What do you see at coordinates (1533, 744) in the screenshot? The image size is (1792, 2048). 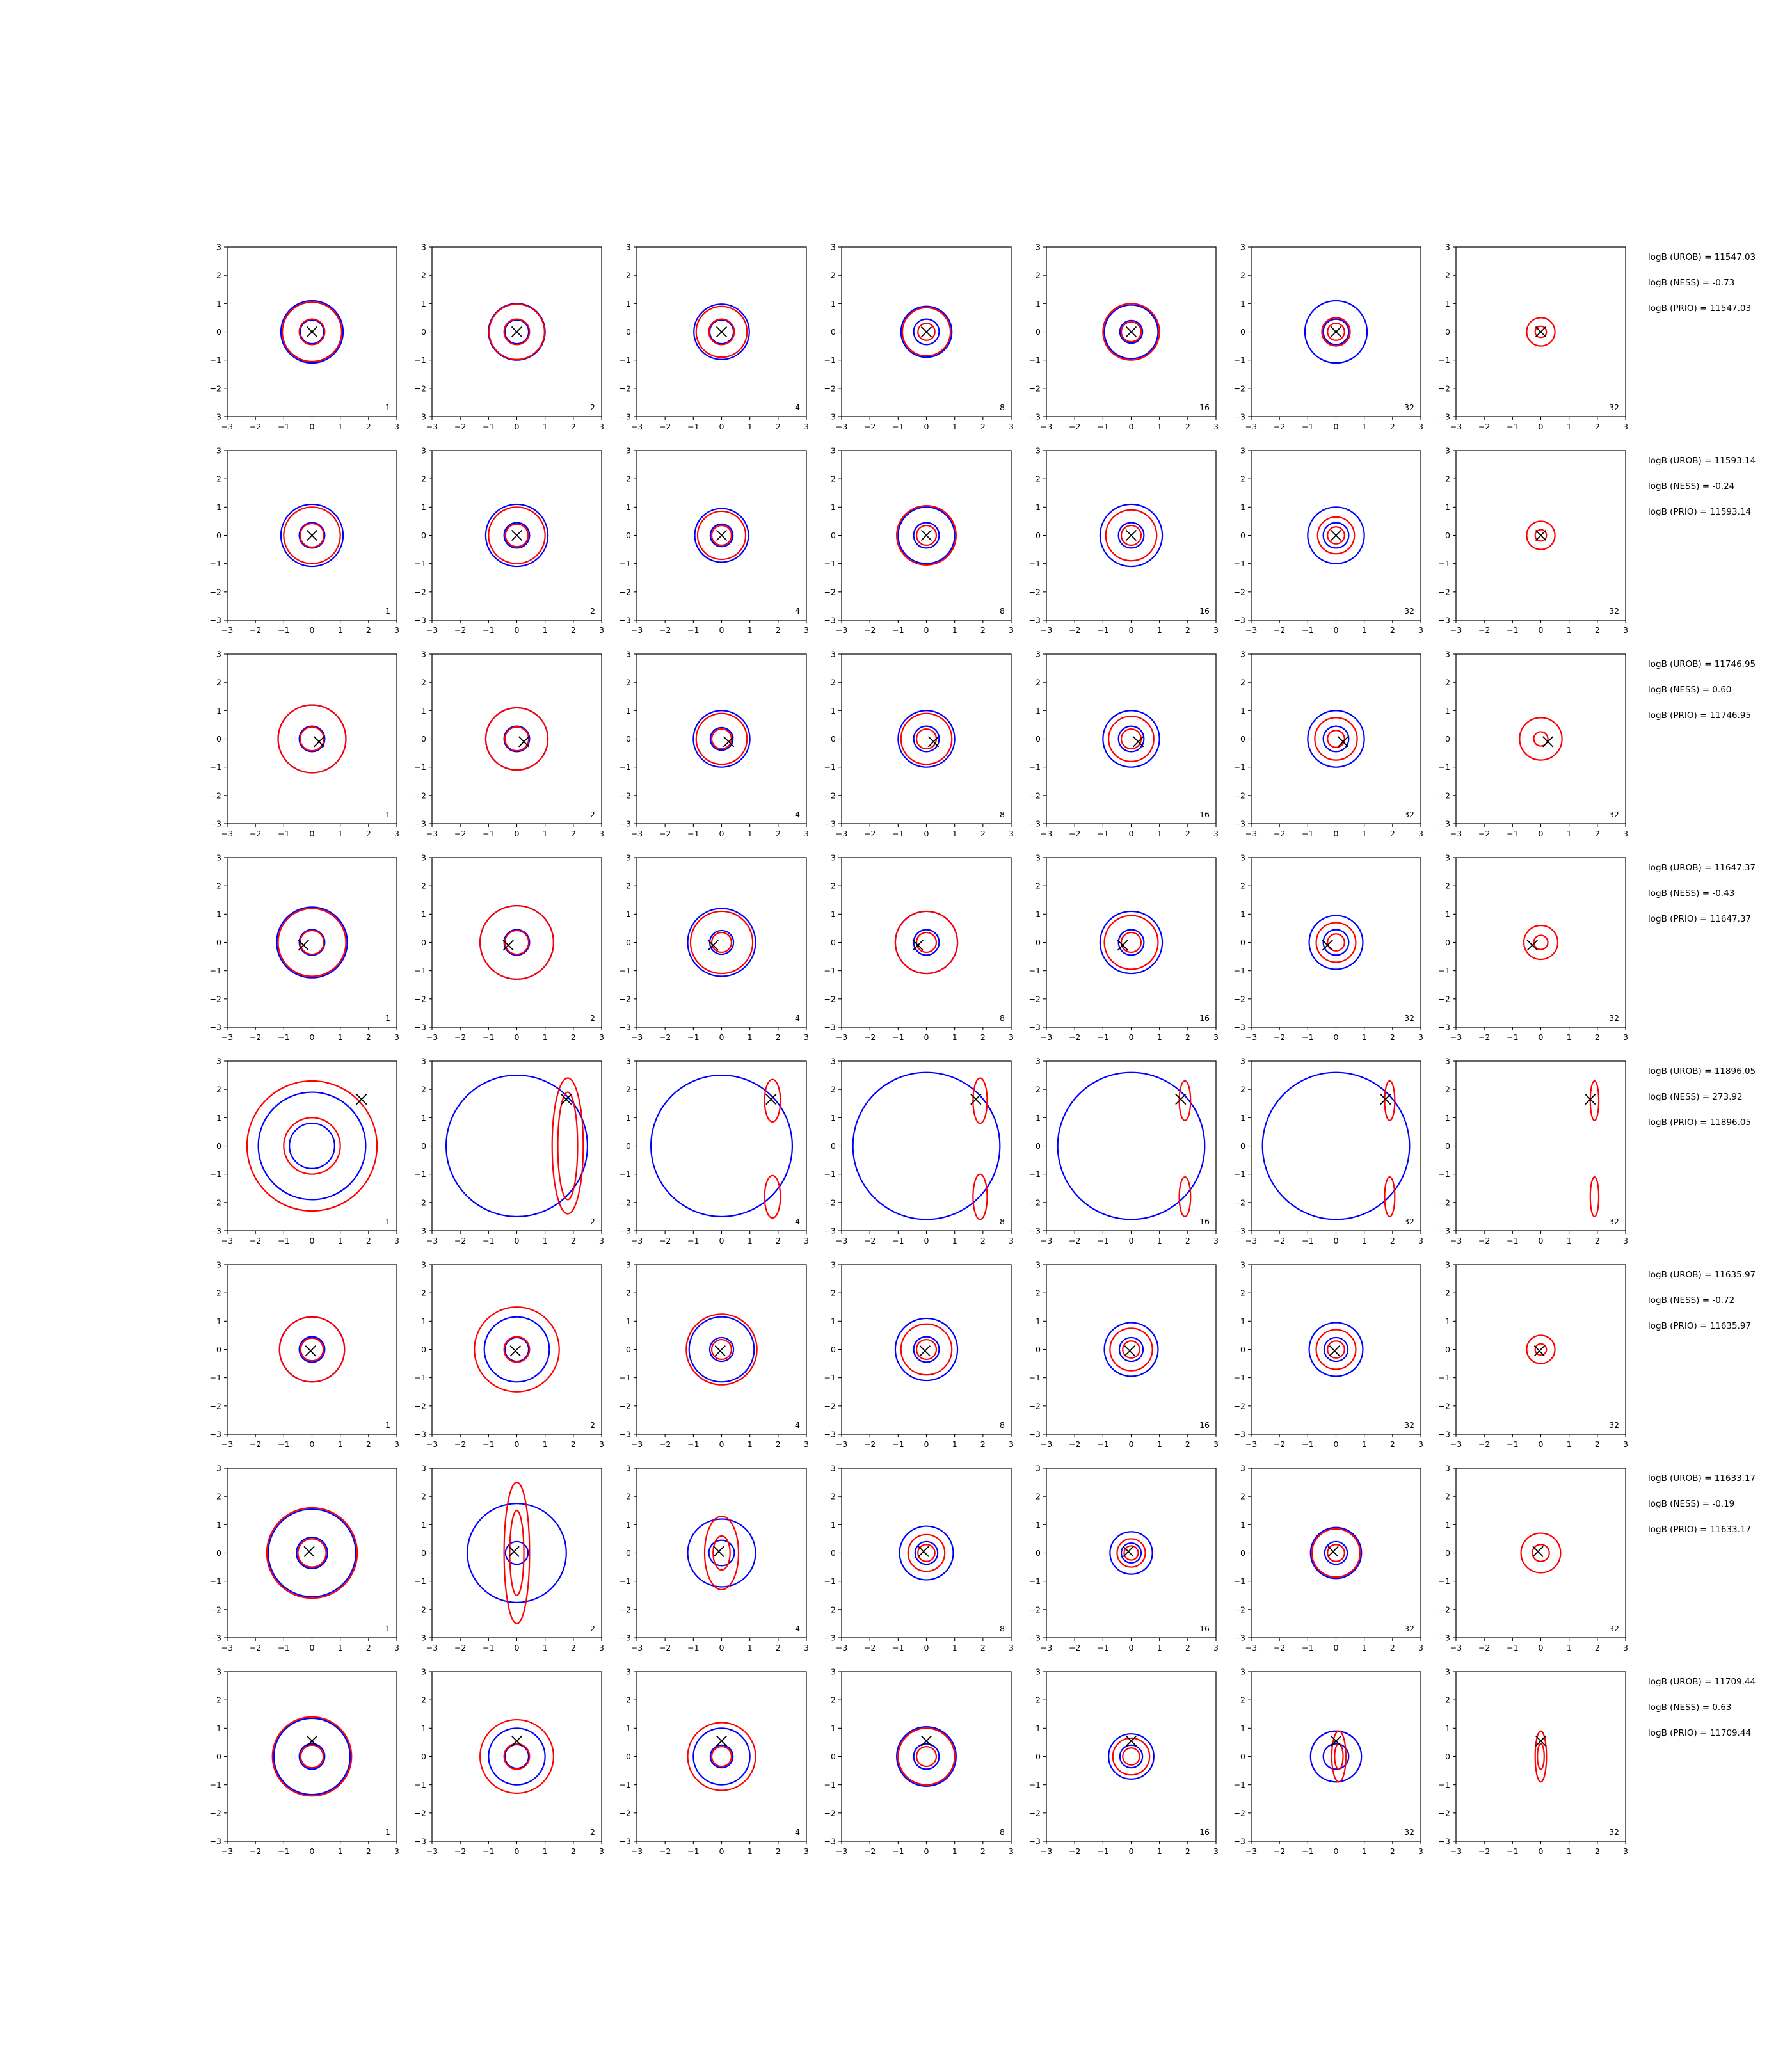 I see `subplot-r3-c7: −3−3 −2 −2 −1 −1 0 0 1 1 2 2 3 3 32` at bounding box center [1533, 744].